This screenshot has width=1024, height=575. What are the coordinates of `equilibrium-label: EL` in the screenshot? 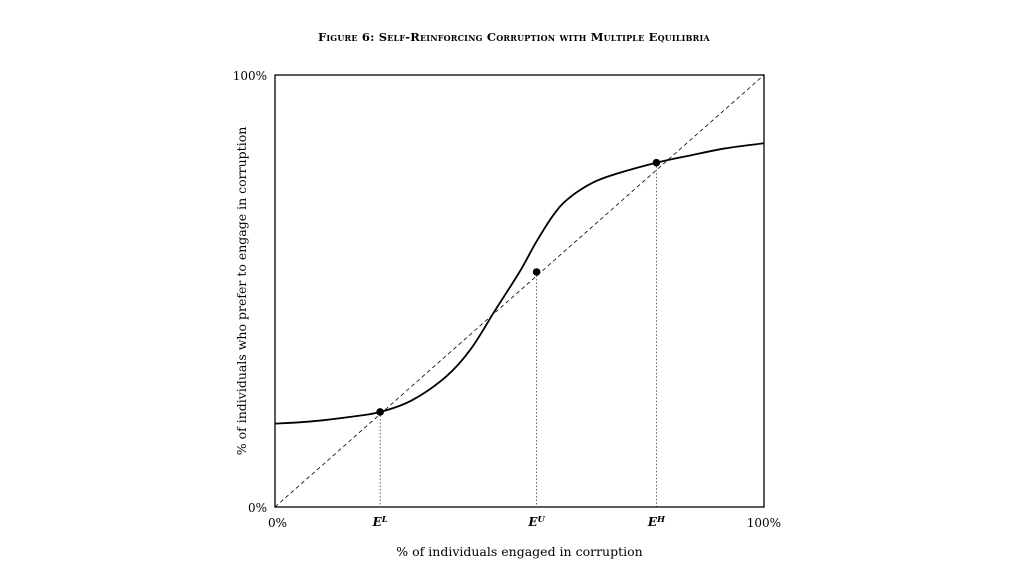 It's located at (380, 522).